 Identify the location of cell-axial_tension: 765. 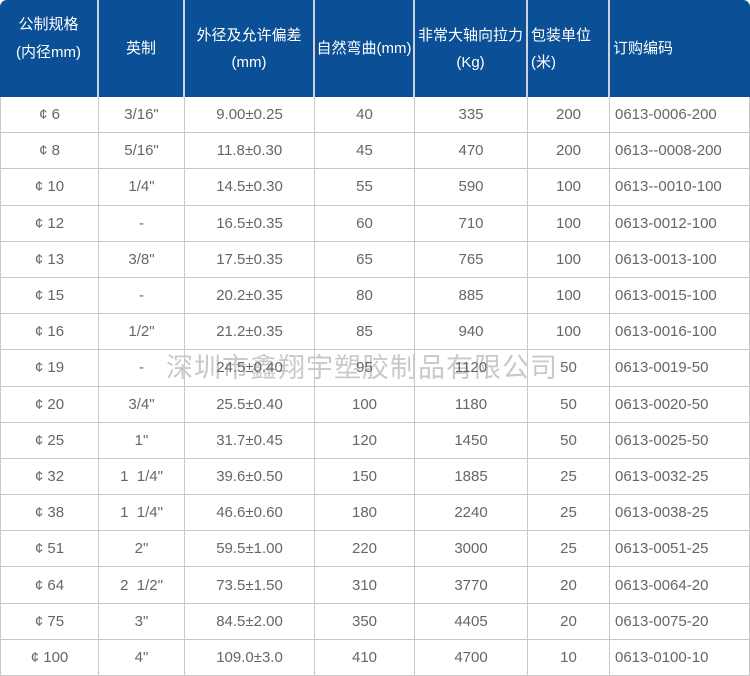
(471, 259).